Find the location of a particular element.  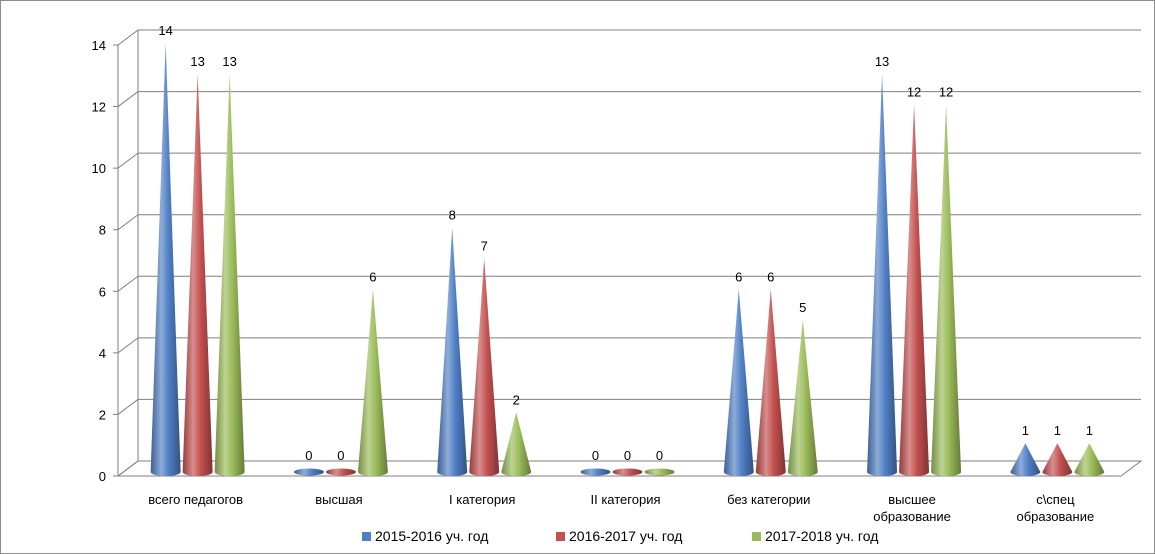

bar-высшая-2016-2017-уч-год is located at coordinates (340, 472).